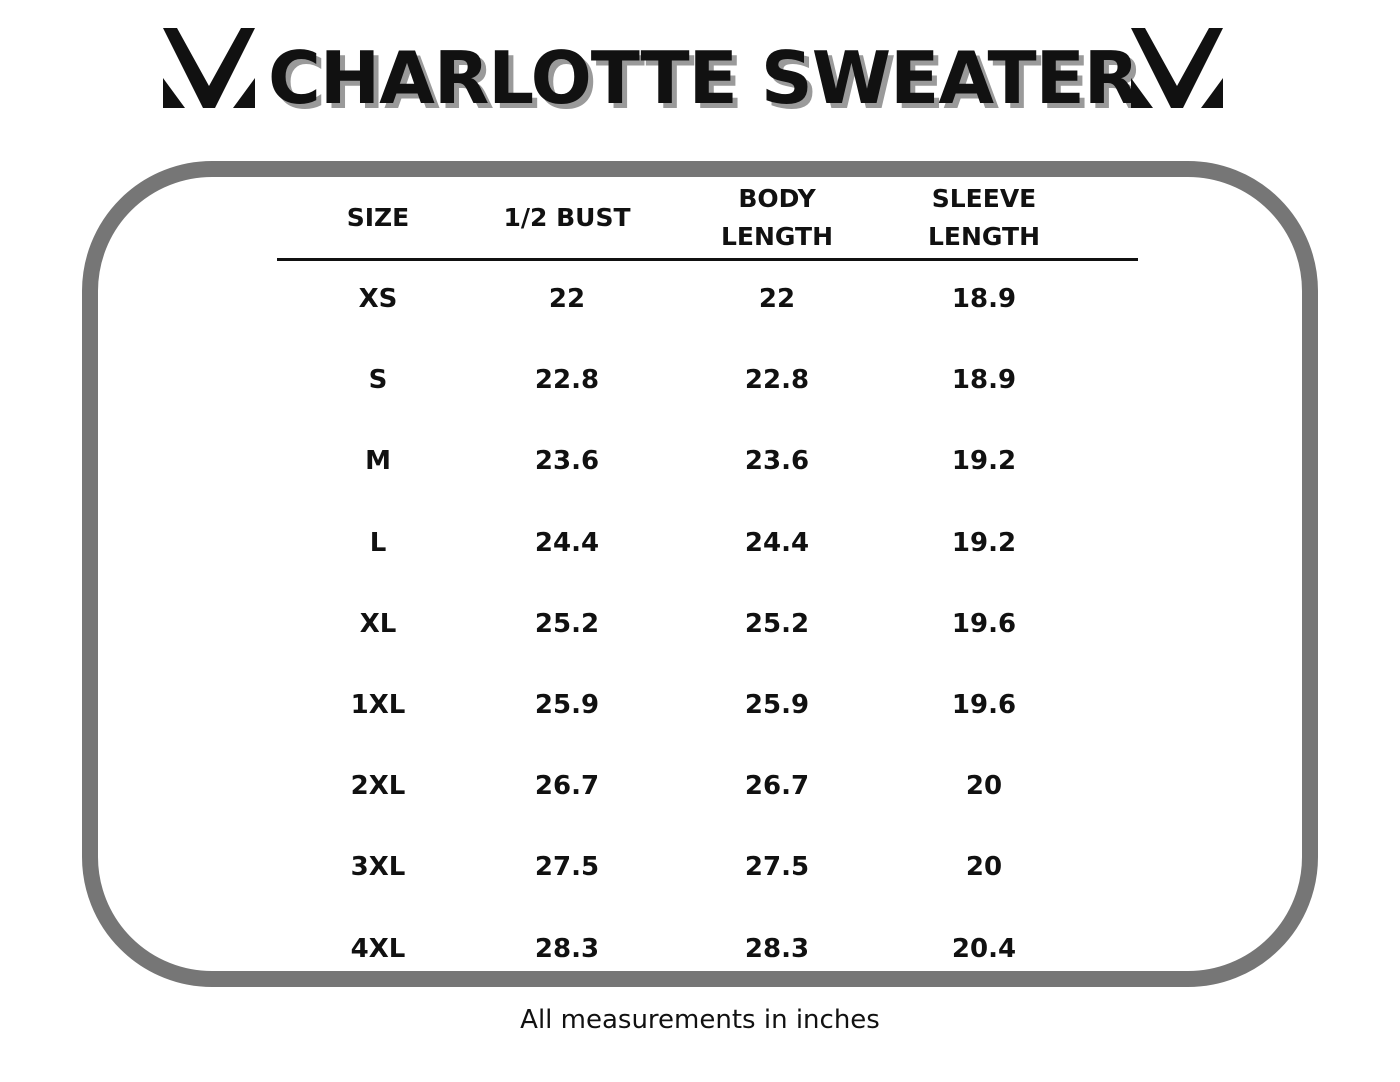 The width and height of the screenshot is (1400, 1082). Describe the element at coordinates (707, 869) in the screenshot. I see `table-row: 3XL 27.5 27.5 20` at that location.